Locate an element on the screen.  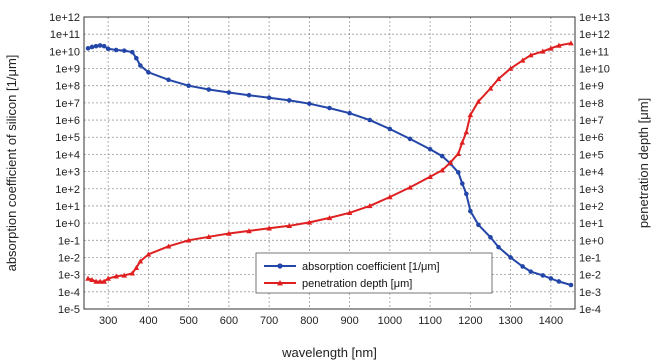
right-y-tick-label: 1e-4 is located at coordinates (590, 310).